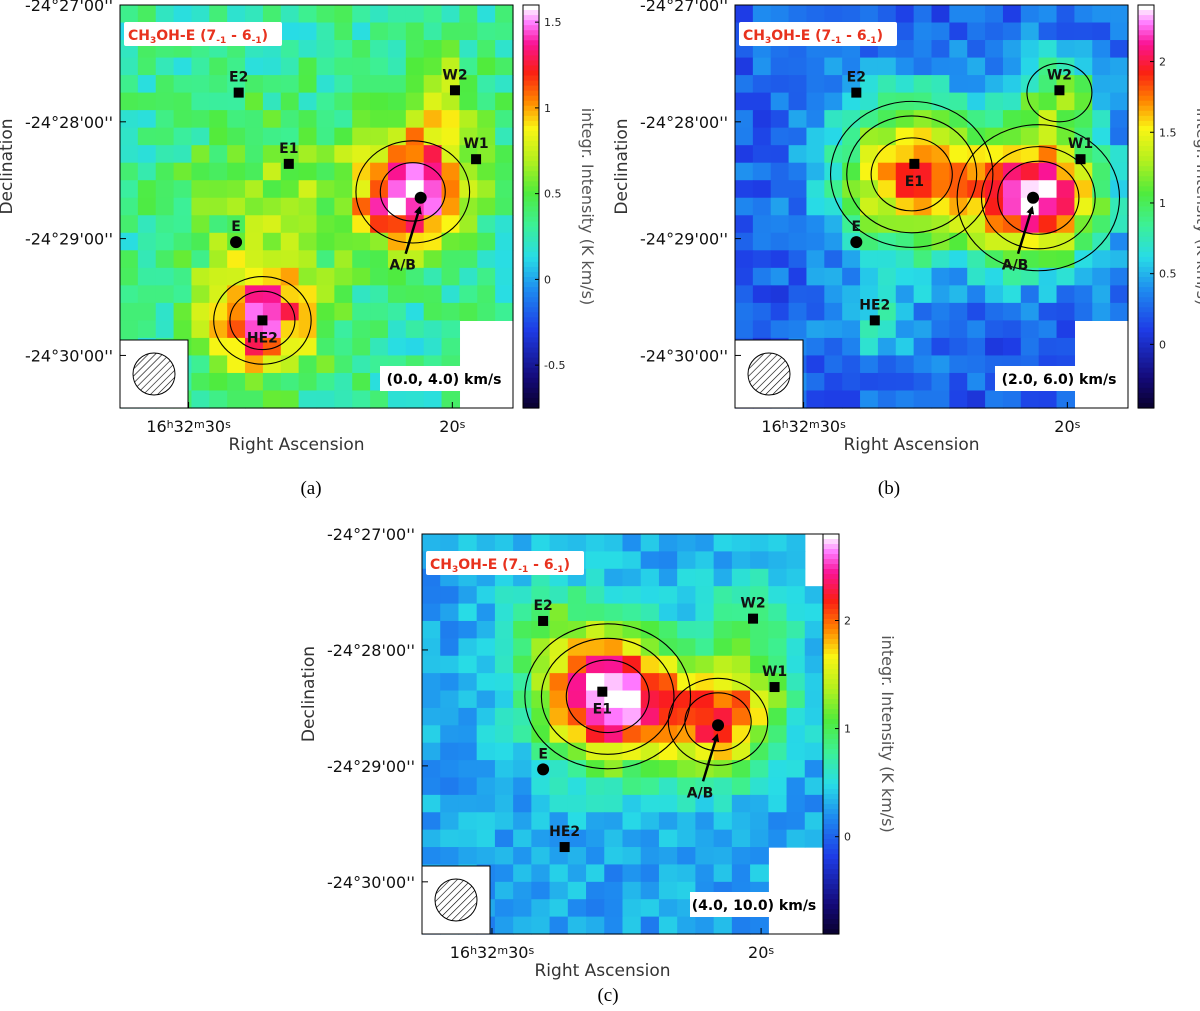 The width and height of the screenshot is (1200, 1011). What do you see at coordinates (69, 239) in the screenshot?
I see `dec-tick-label: -24°29'00''` at bounding box center [69, 239].